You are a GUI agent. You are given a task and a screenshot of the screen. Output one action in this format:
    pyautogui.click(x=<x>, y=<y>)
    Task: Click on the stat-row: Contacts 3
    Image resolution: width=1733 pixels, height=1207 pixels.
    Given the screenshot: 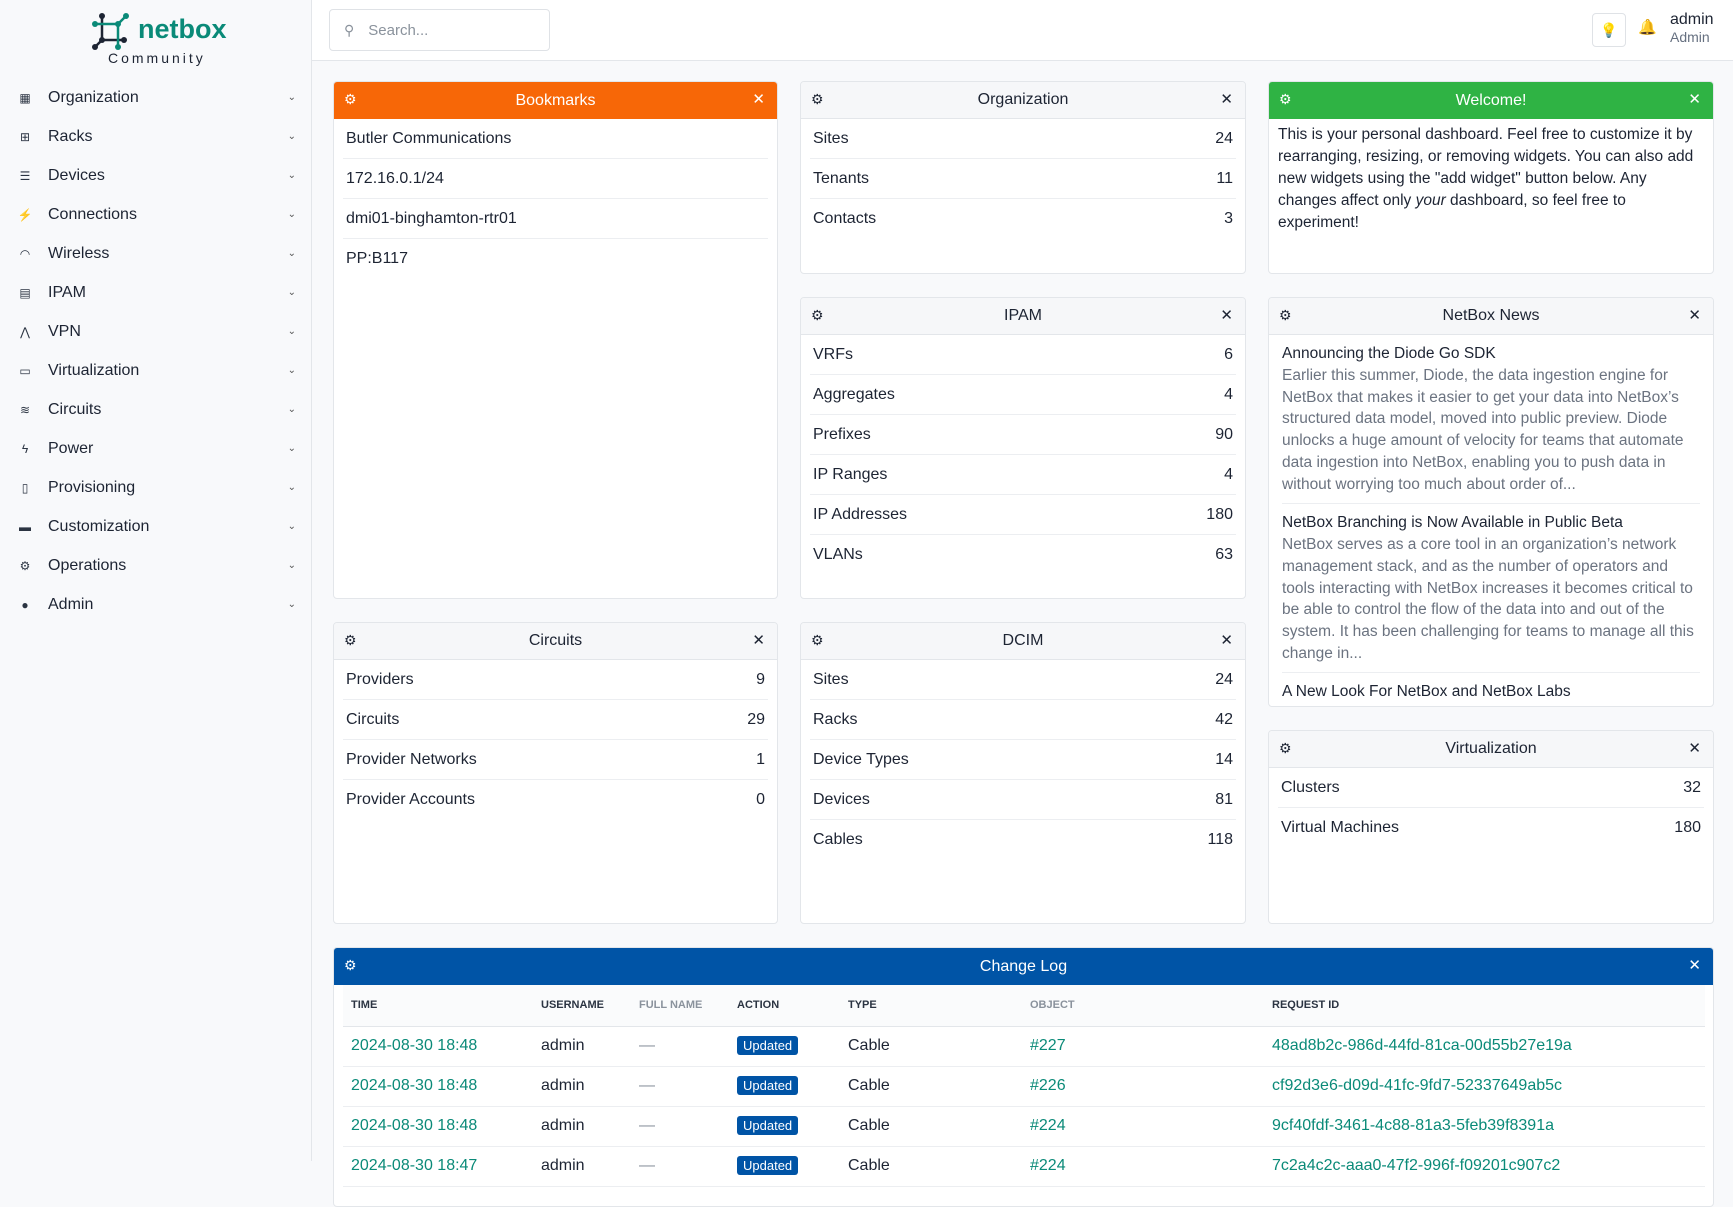 What is the action you would take?
    pyautogui.click(x=1023, y=219)
    